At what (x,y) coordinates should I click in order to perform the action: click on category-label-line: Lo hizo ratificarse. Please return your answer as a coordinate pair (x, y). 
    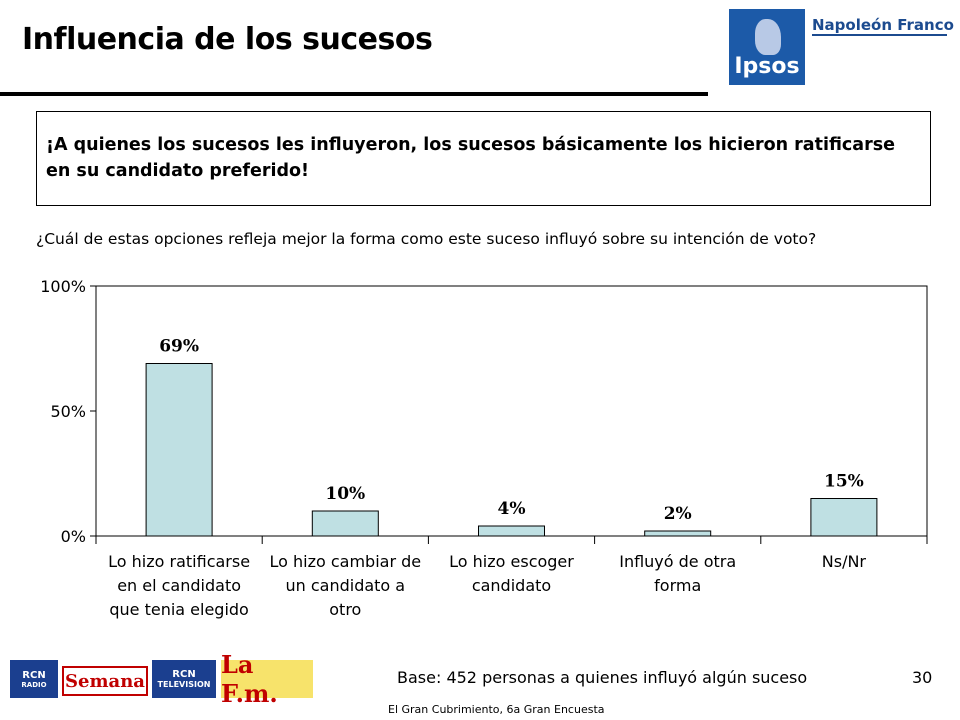
    Looking at the image, I should click on (179, 561).